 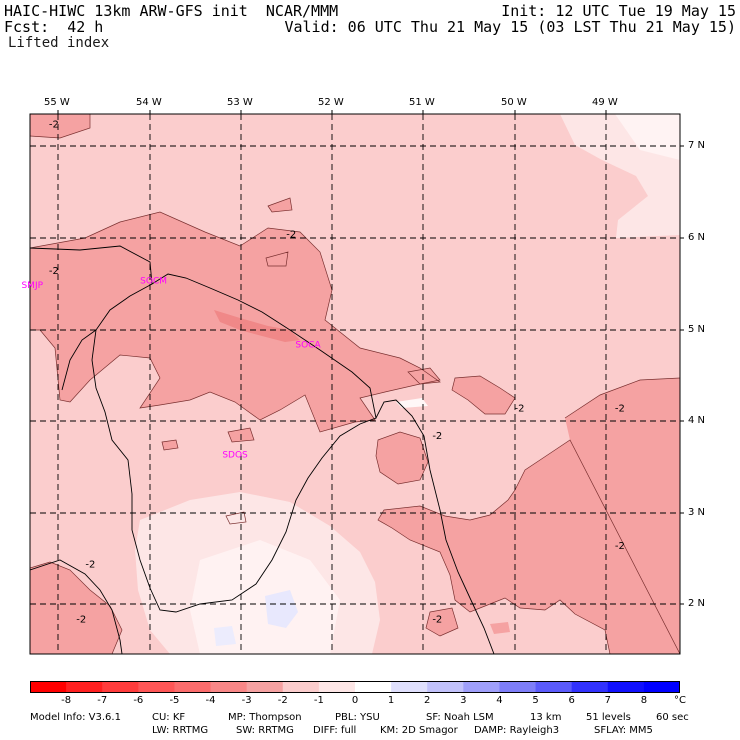 I want to click on lon-label-55w: 55 W, so click(x=57, y=102).